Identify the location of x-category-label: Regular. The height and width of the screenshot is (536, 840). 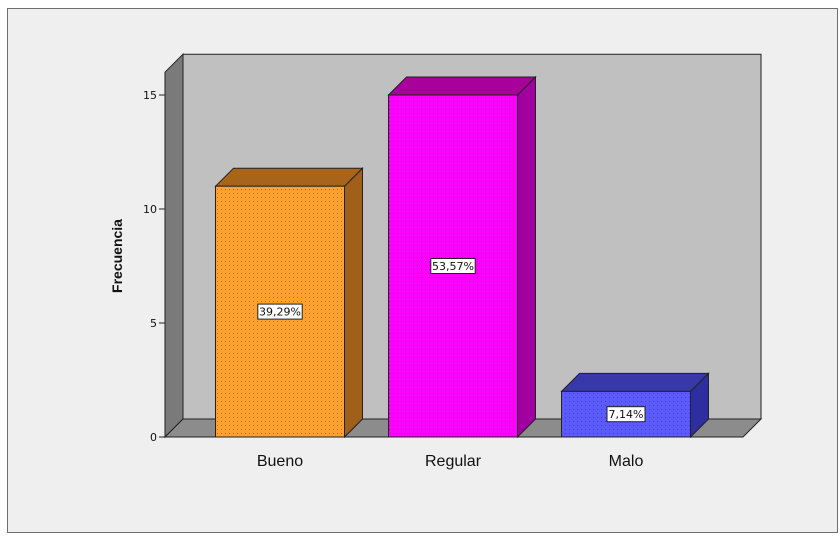
(453, 461).